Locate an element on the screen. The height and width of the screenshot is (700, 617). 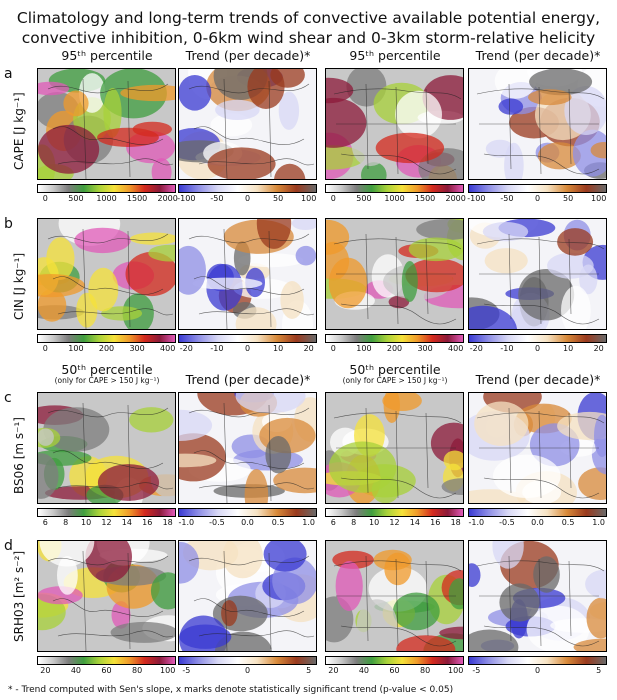
tick-label: 40 is located at coordinates (363, 670).